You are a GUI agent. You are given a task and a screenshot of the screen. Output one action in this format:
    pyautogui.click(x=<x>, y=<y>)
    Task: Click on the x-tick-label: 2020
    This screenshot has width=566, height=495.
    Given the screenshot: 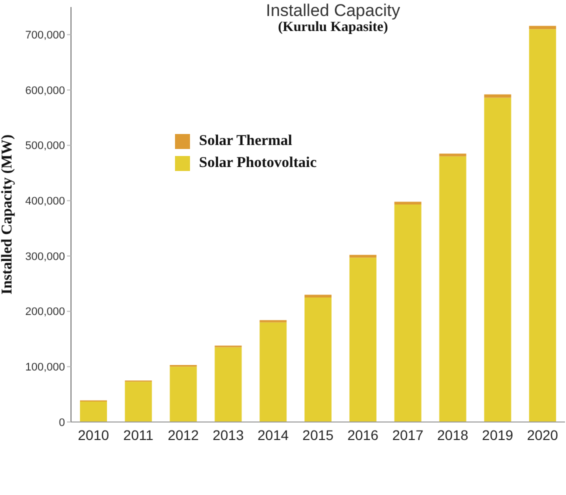 What is the action you would take?
    pyautogui.click(x=542, y=434)
    